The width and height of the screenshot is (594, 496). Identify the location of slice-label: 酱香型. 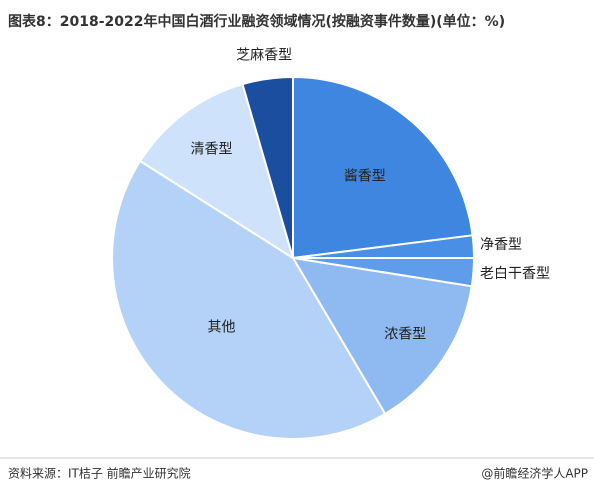
(365, 177).